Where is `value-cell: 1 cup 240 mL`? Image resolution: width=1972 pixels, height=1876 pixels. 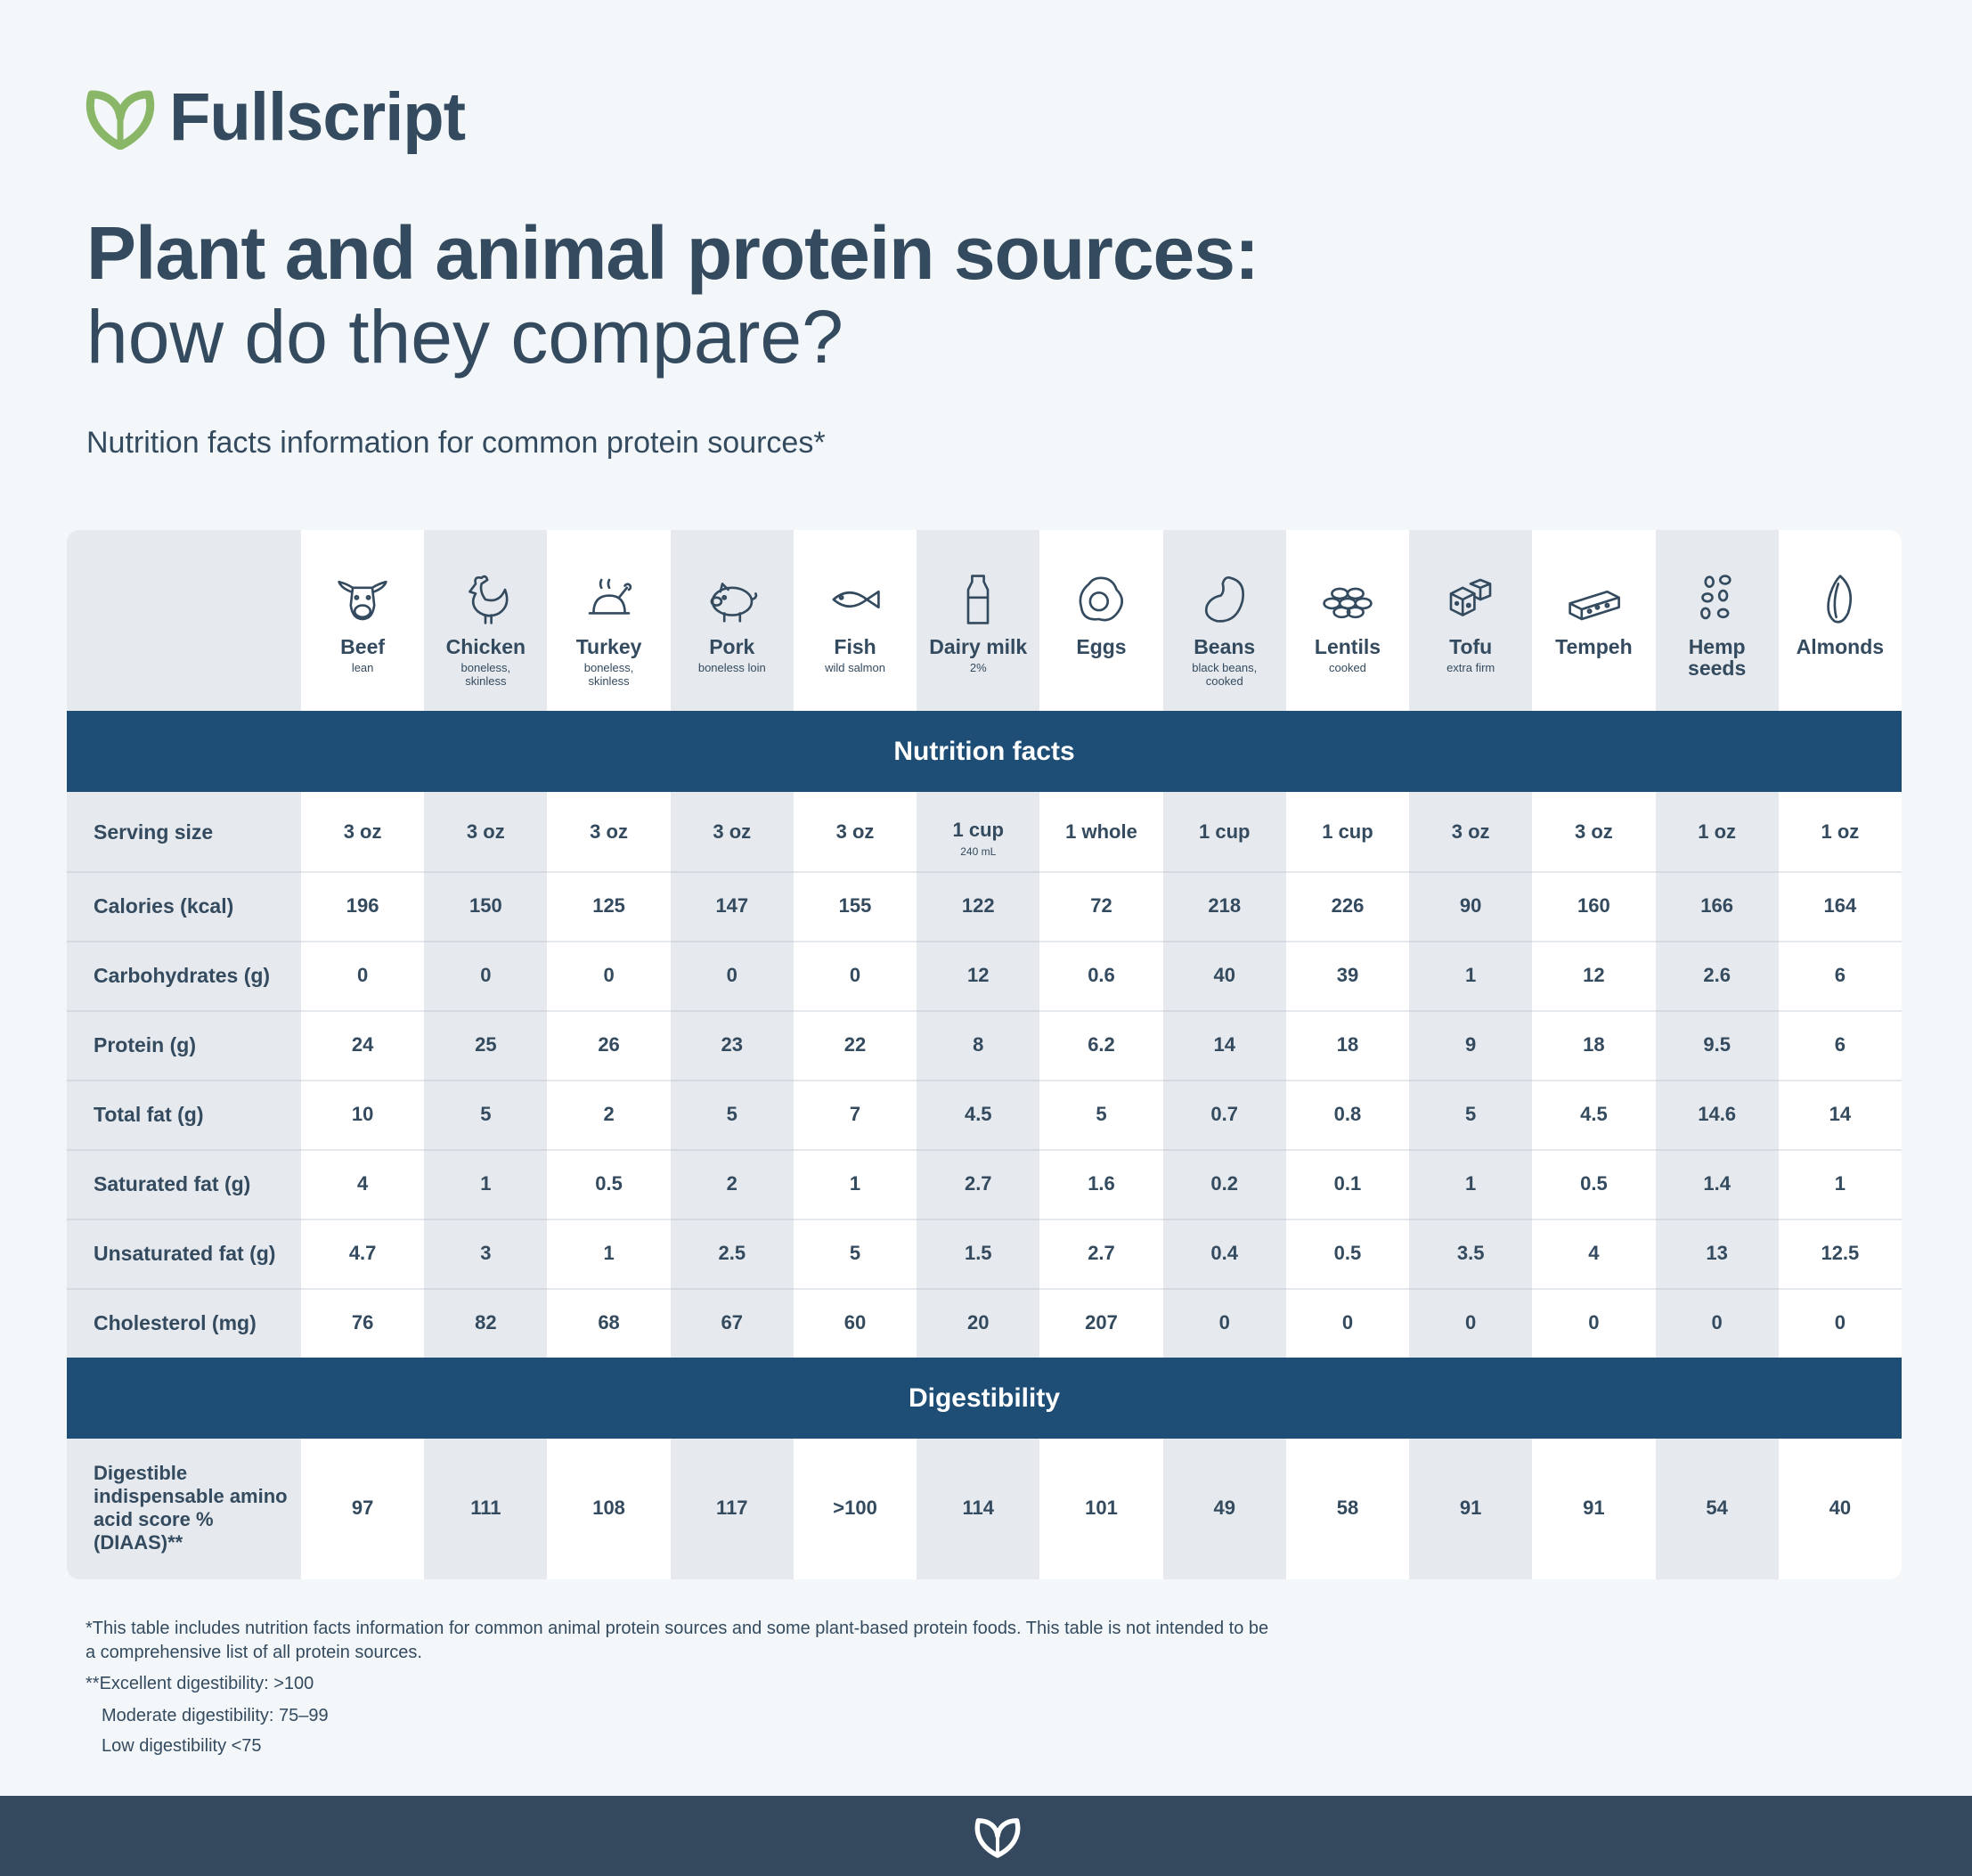
value-cell: 1 cup 240 mL is located at coordinates (978, 831).